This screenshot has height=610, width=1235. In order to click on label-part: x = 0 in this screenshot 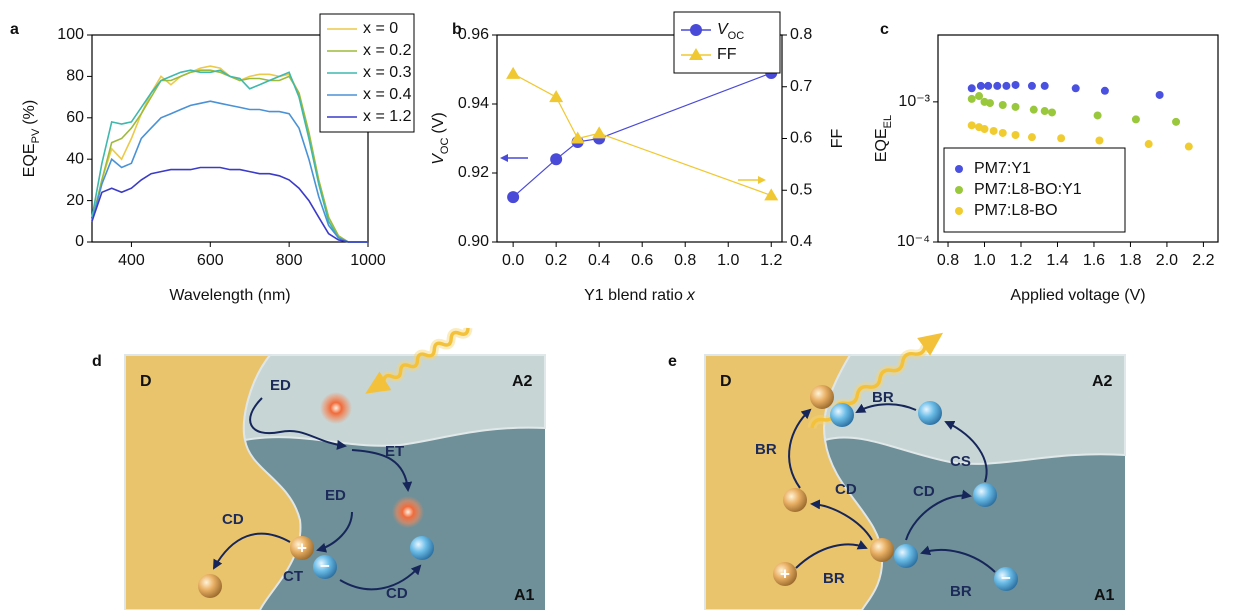, I will do `click(380, 28)`.